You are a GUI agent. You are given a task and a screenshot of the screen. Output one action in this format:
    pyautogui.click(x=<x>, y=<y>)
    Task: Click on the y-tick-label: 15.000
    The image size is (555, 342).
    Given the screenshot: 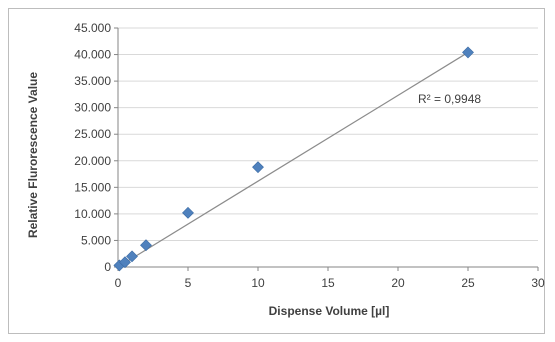 What is the action you would take?
    pyautogui.click(x=92, y=187)
    